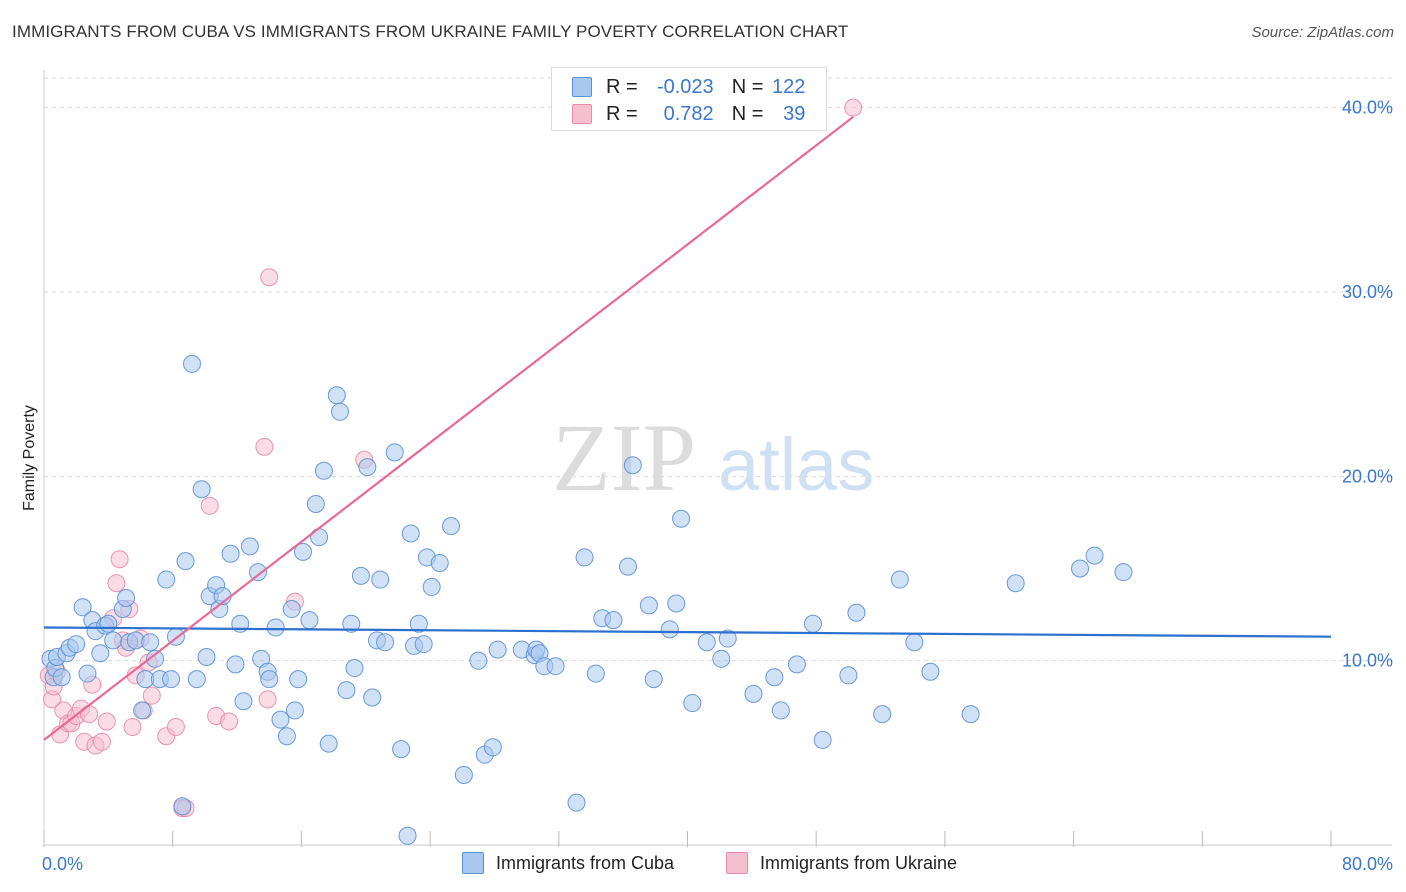 The height and width of the screenshot is (892, 1406). Describe the element at coordinates (796, 464) in the screenshot. I see `watermark-atlas: atlas` at that location.